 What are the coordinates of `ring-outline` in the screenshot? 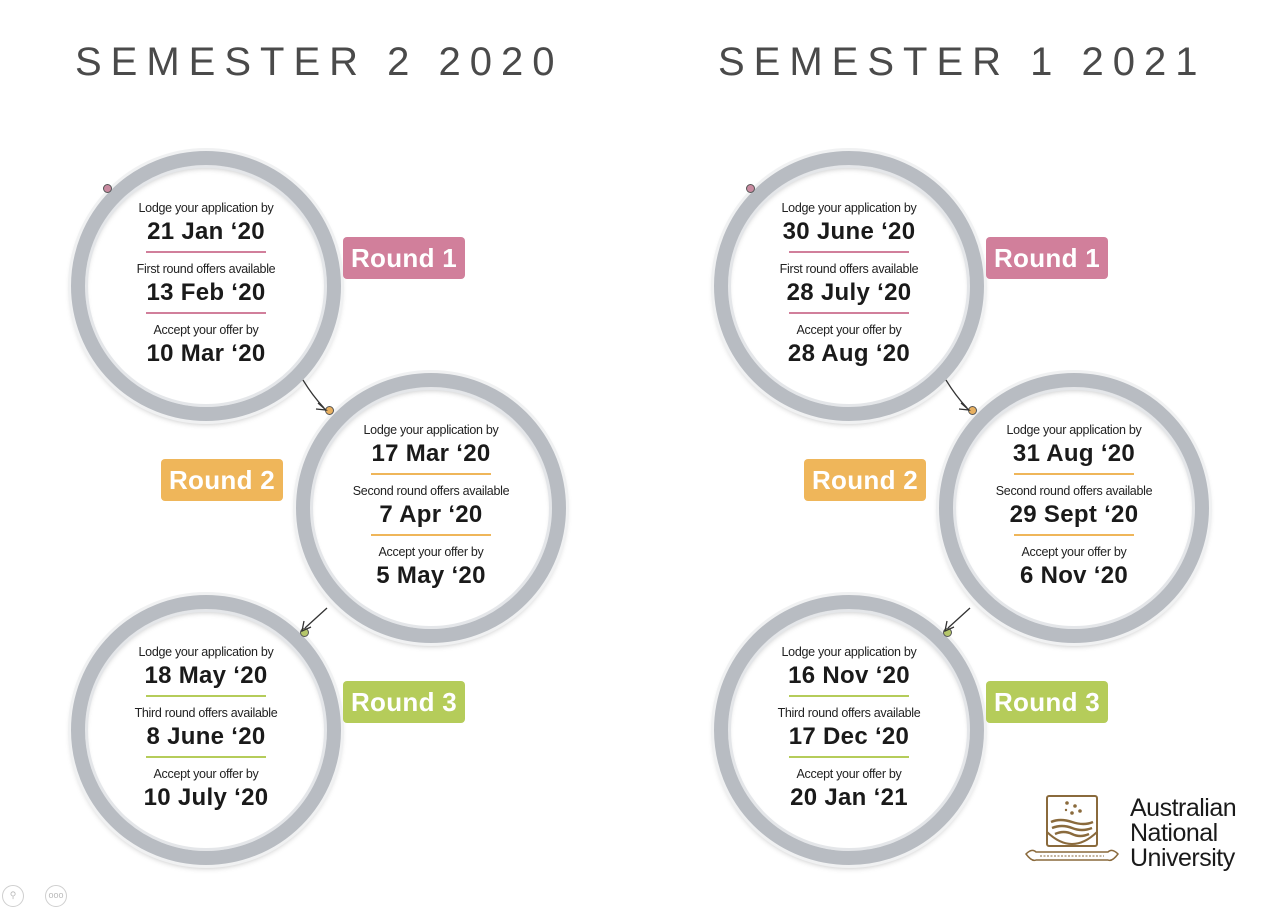 It's located at (206, 286).